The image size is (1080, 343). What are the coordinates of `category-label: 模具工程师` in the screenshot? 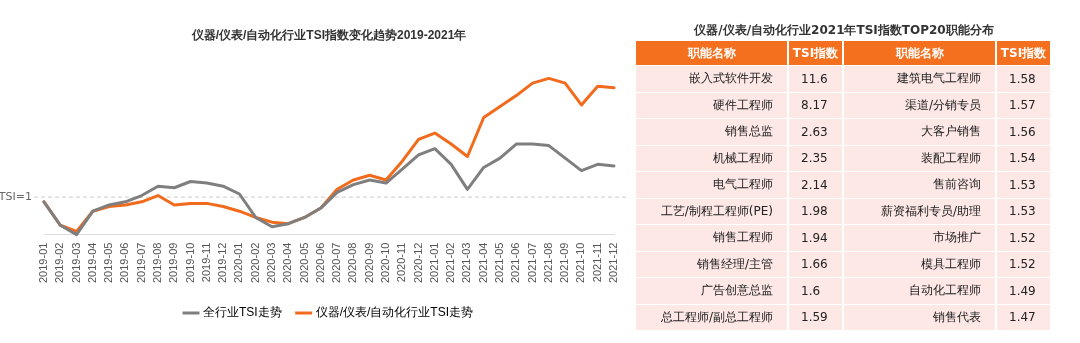 It's located at (920, 264).